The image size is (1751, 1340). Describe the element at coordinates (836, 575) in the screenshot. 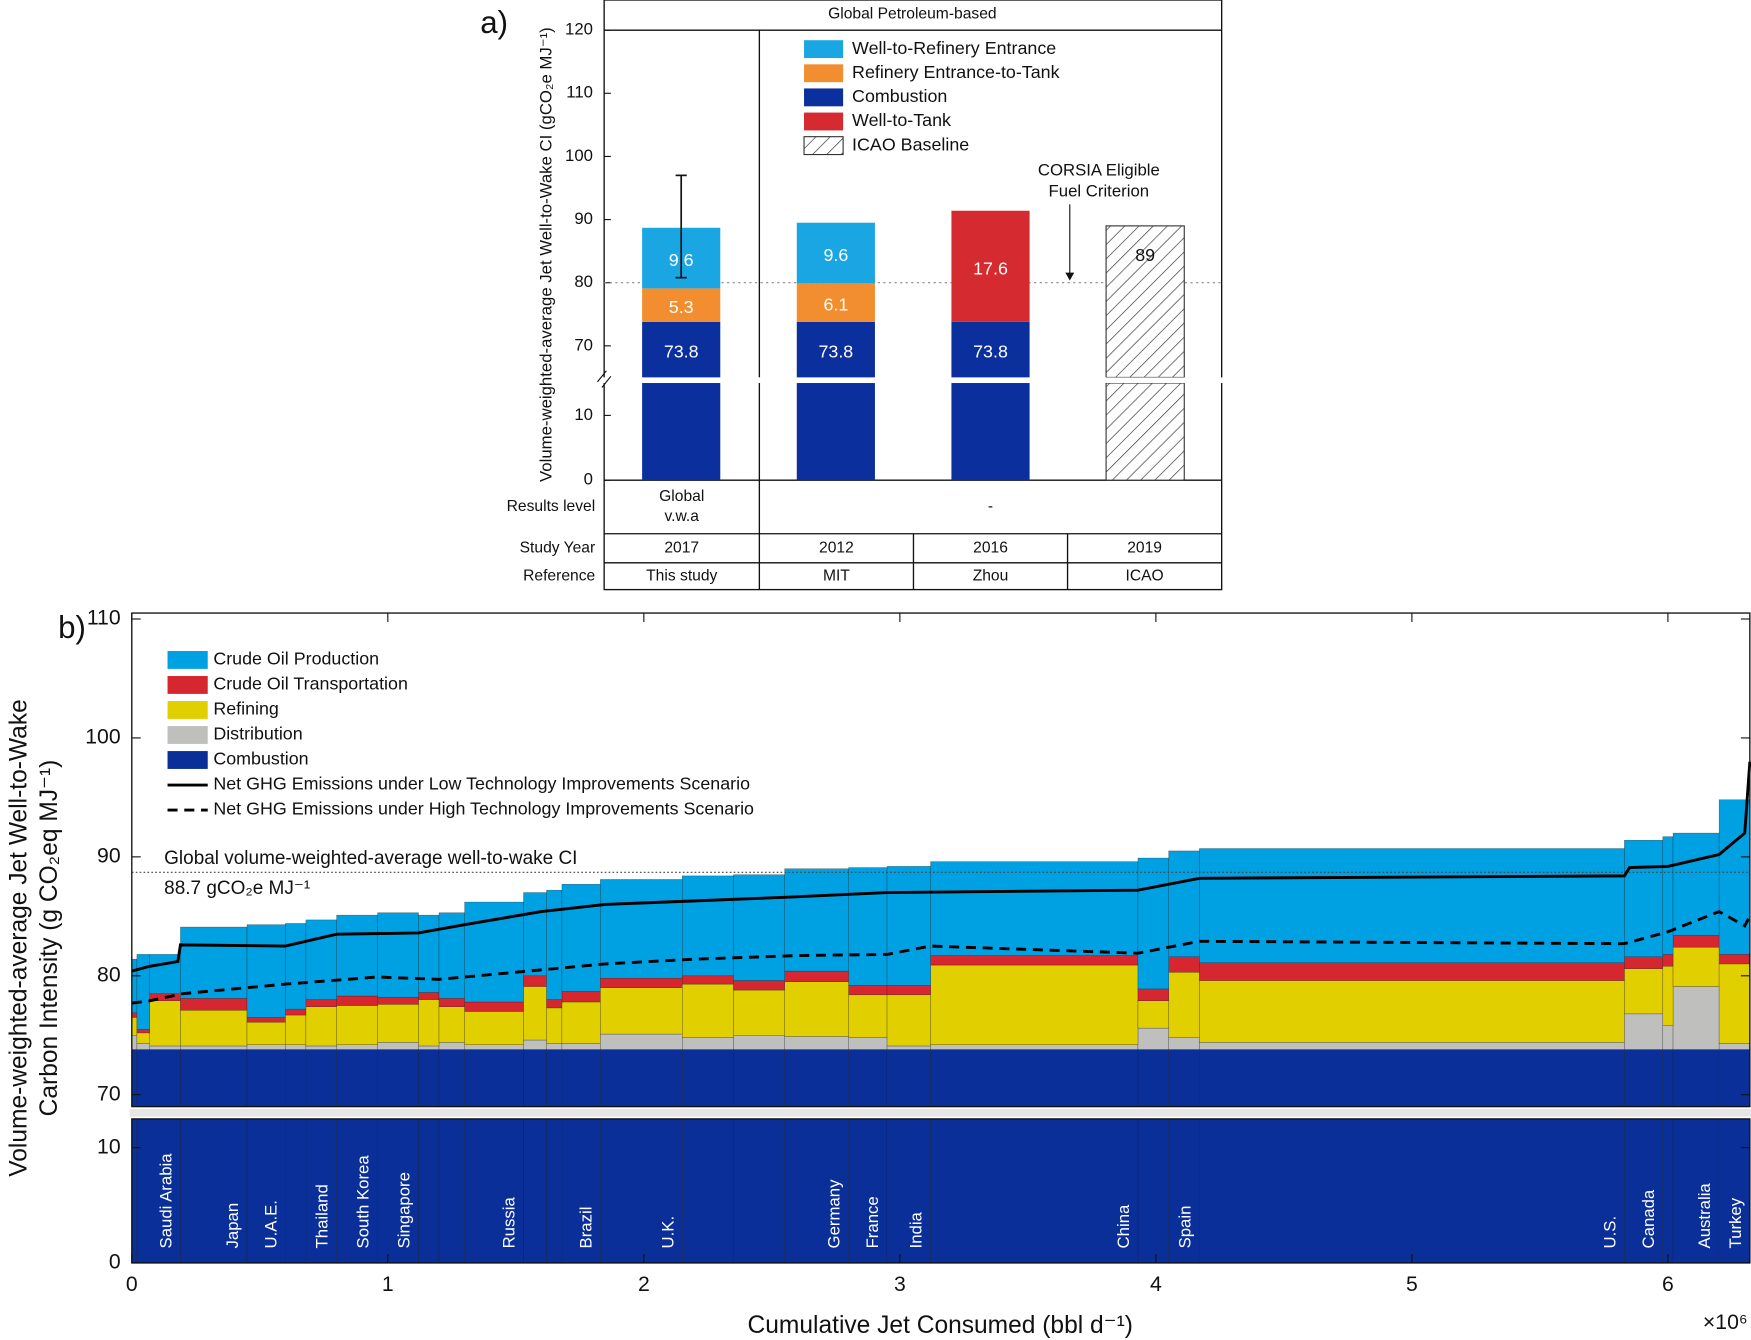

I see `table-cell: MIT` at that location.